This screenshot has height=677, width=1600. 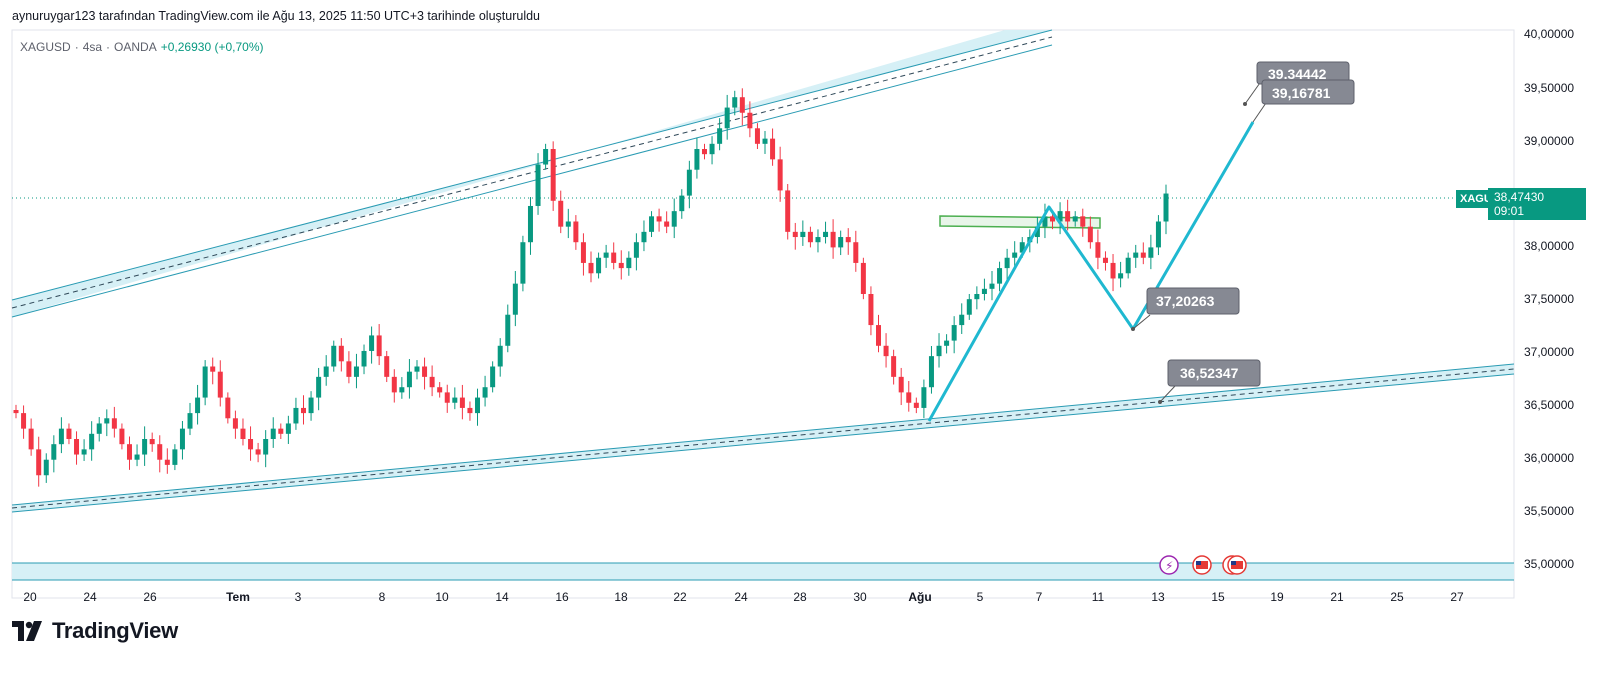 What do you see at coordinates (1098, 597) in the screenshot?
I see `time-label: 11` at bounding box center [1098, 597].